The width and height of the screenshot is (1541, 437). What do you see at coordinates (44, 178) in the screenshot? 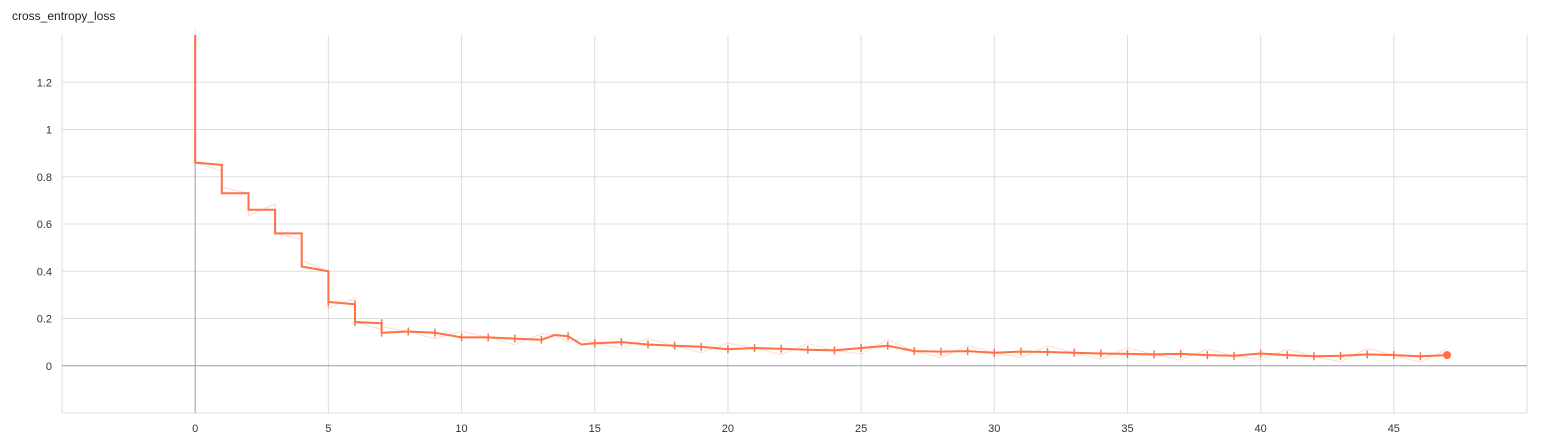
I see `y-tick-label: 0.8` at bounding box center [44, 178].